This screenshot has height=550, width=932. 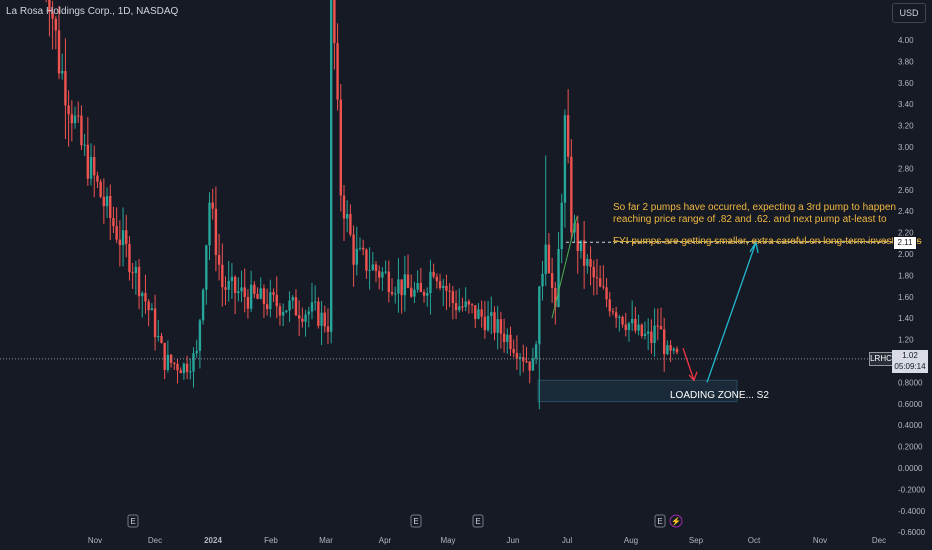 I want to click on x-tick-label: Dec, so click(x=879, y=540).